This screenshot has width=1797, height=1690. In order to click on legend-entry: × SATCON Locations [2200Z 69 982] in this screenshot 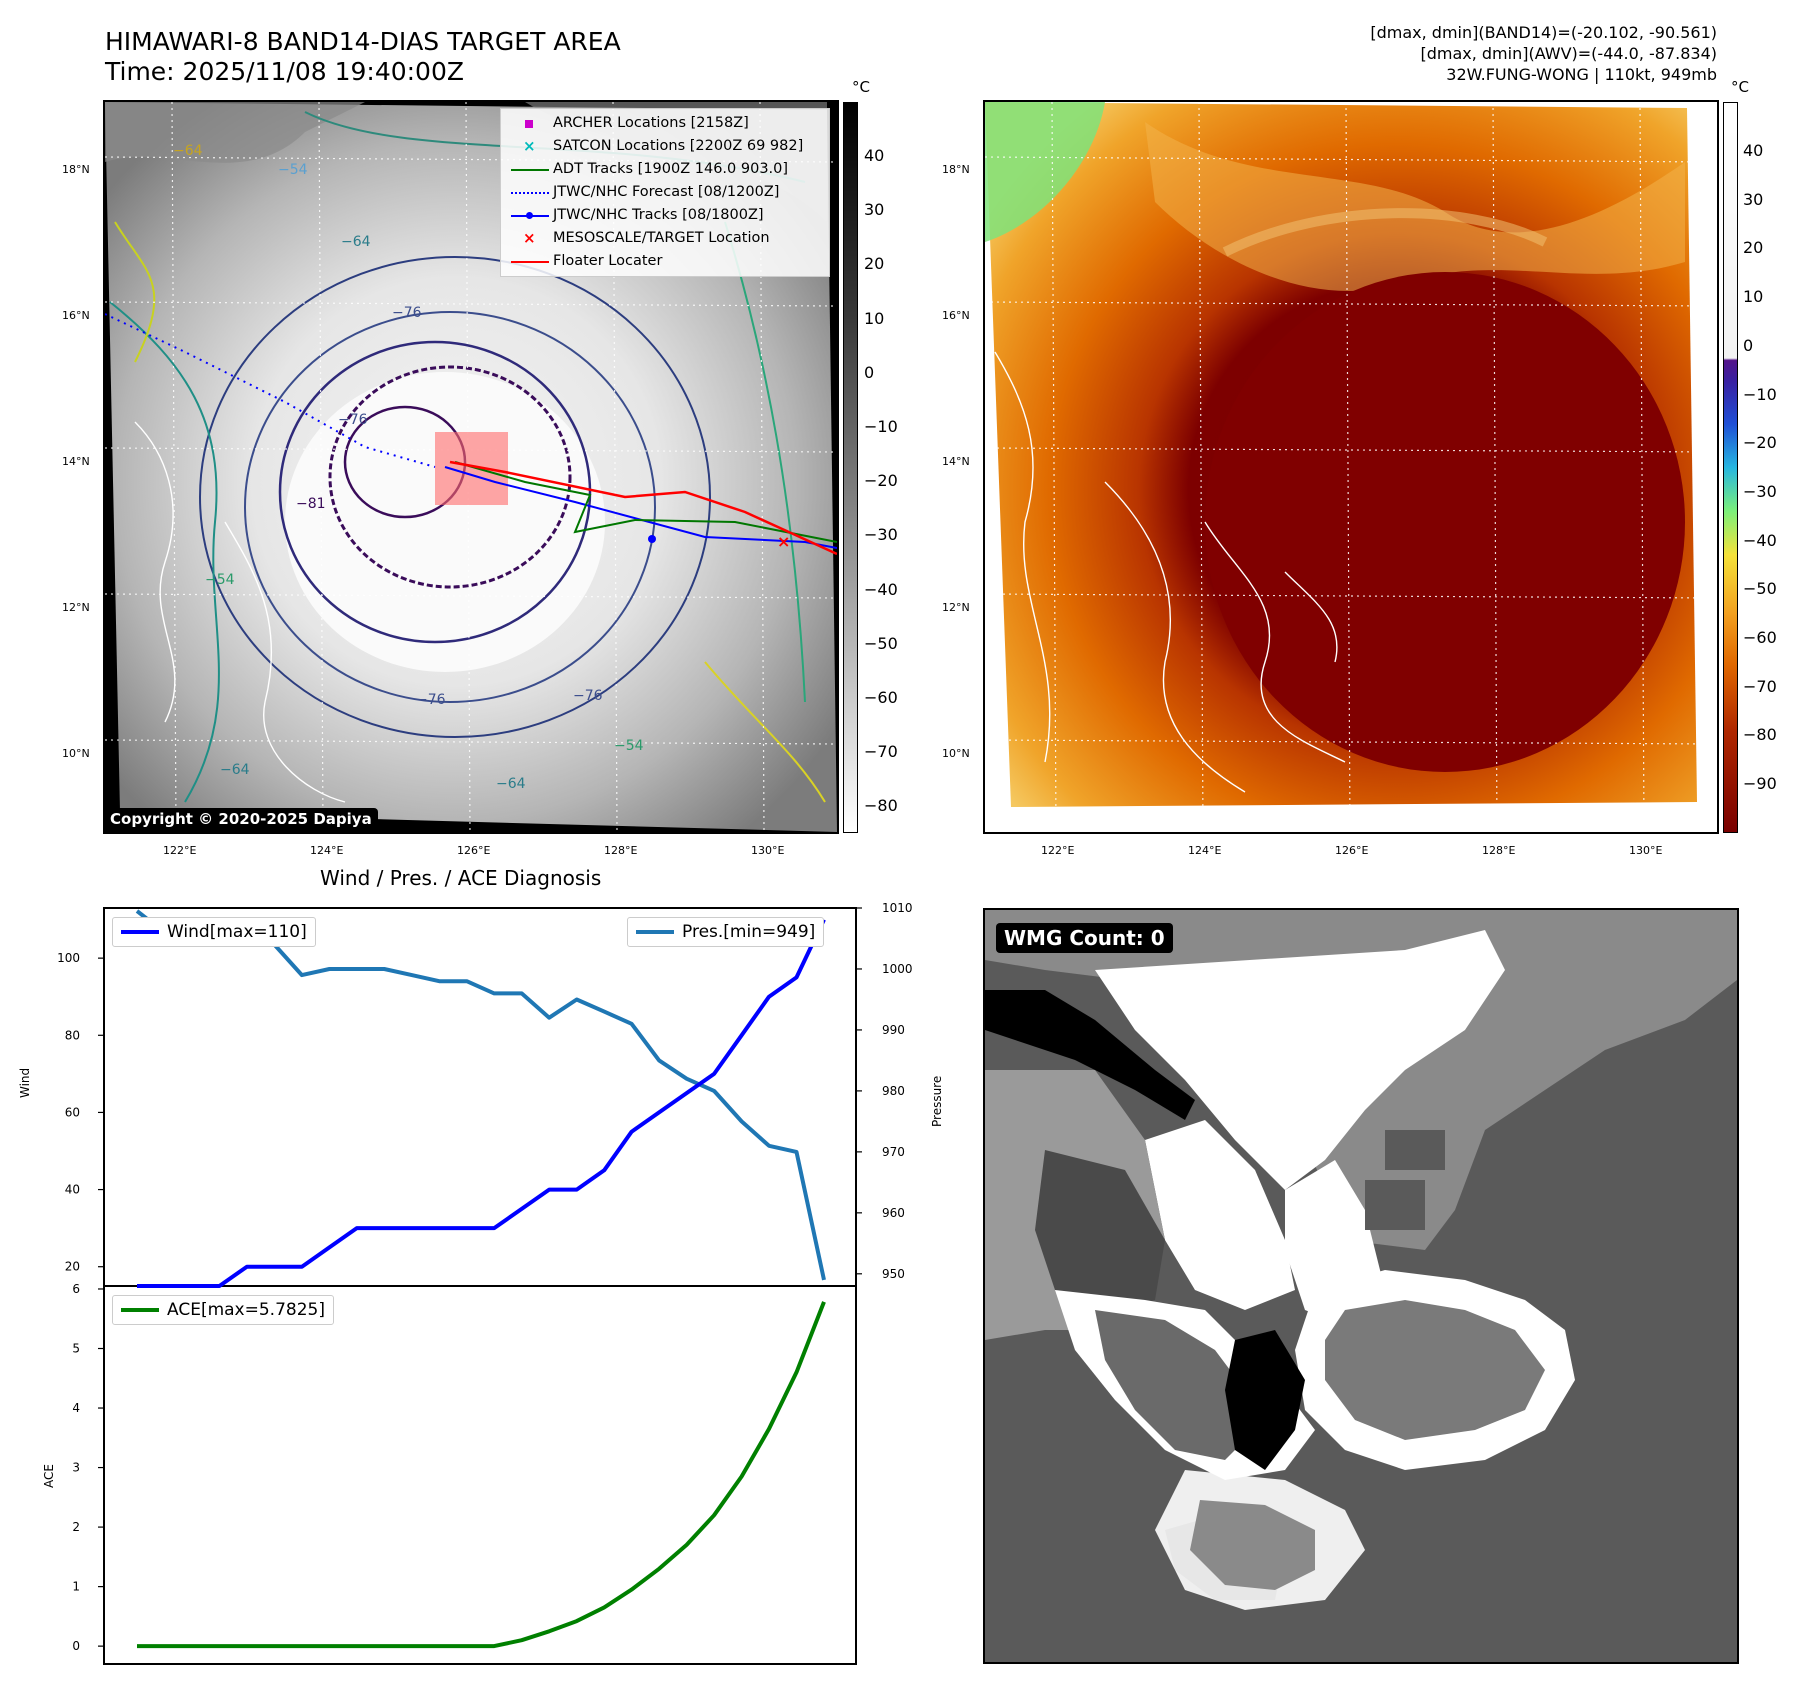, I will do `click(665, 146)`.